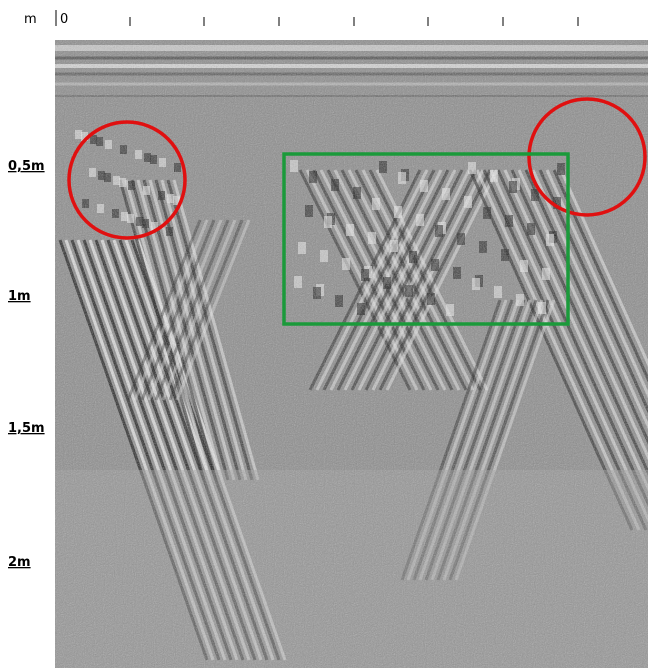  What do you see at coordinates (64, 19) in the screenshot?
I see `axis-origin: 0` at bounding box center [64, 19].